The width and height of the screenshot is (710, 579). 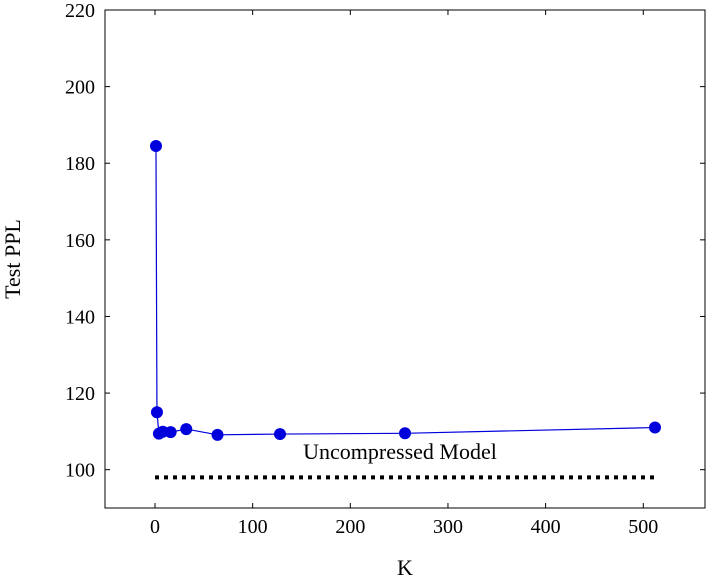 What do you see at coordinates (350, 527) in the screenshot?
I see `x-tick-label: 200` at bounding box center [350, 527].